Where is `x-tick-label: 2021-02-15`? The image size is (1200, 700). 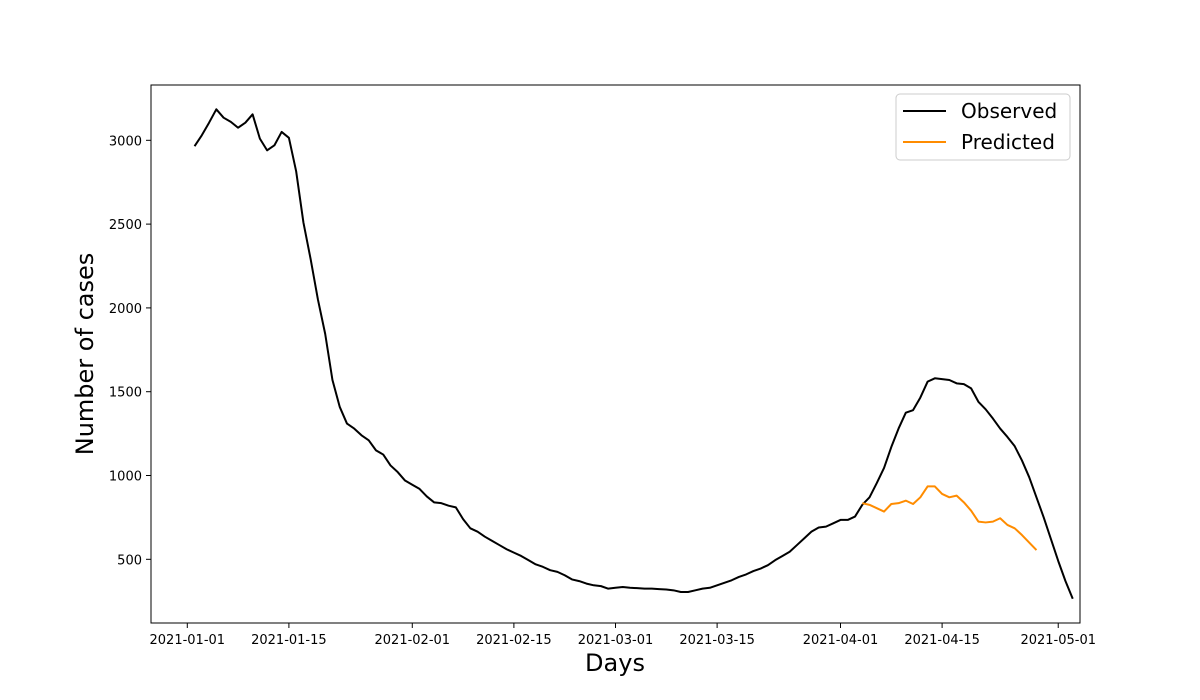 x-tick-label: 2021-02-15 is located at coordinates (514, 640).